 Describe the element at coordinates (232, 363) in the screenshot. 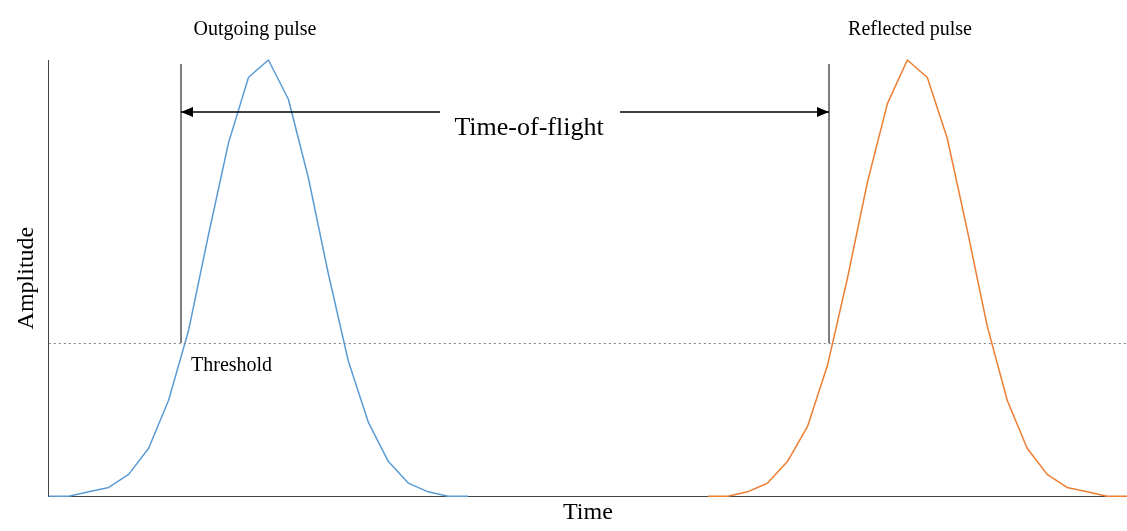

I see `ref-line-label: Threshold` at that location.